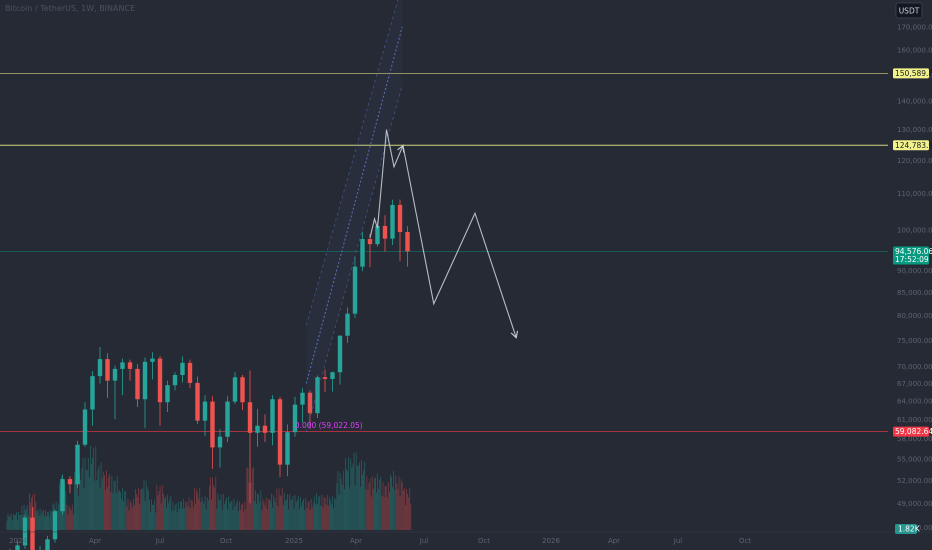  What do you see at coordinates (329, 425) in the screenshot?
I see `fib-level-label: 0.000 (59,022.05)` at bounding box center [329, 425].